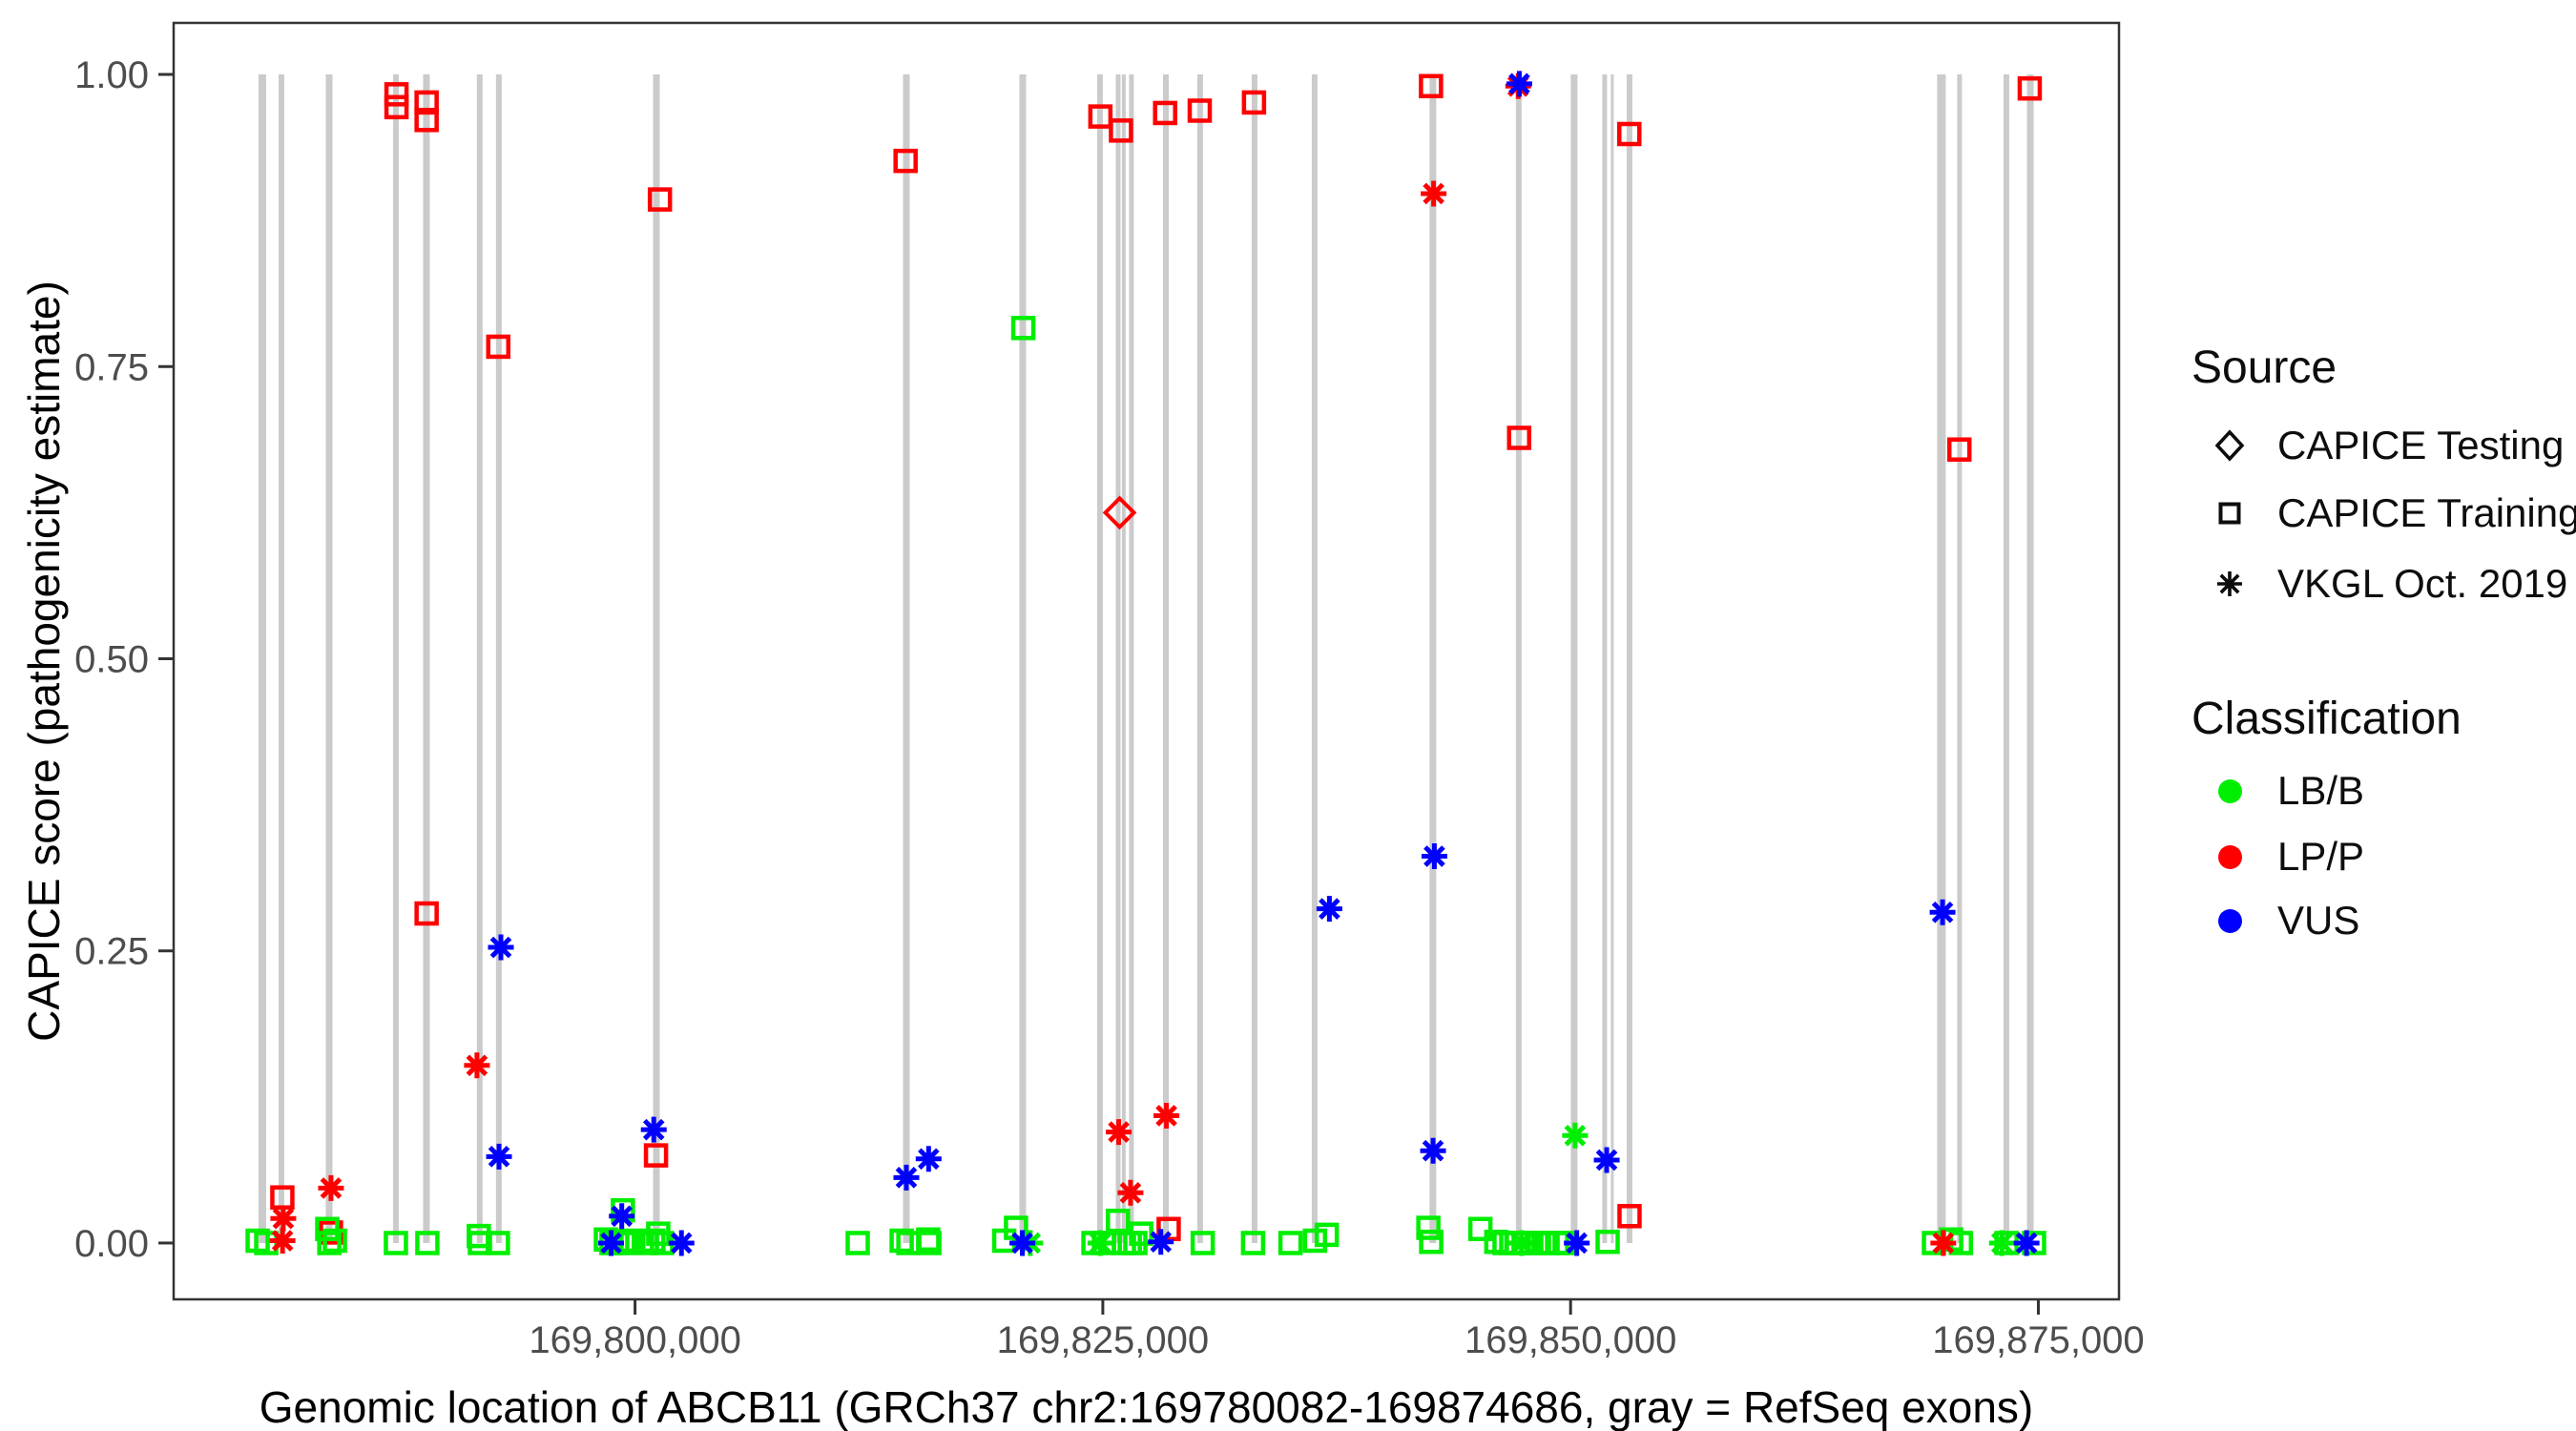  Describe the element at coordinates (2321, 790) in the screenshot. I see `legend-item-label: LB/B` at that location.